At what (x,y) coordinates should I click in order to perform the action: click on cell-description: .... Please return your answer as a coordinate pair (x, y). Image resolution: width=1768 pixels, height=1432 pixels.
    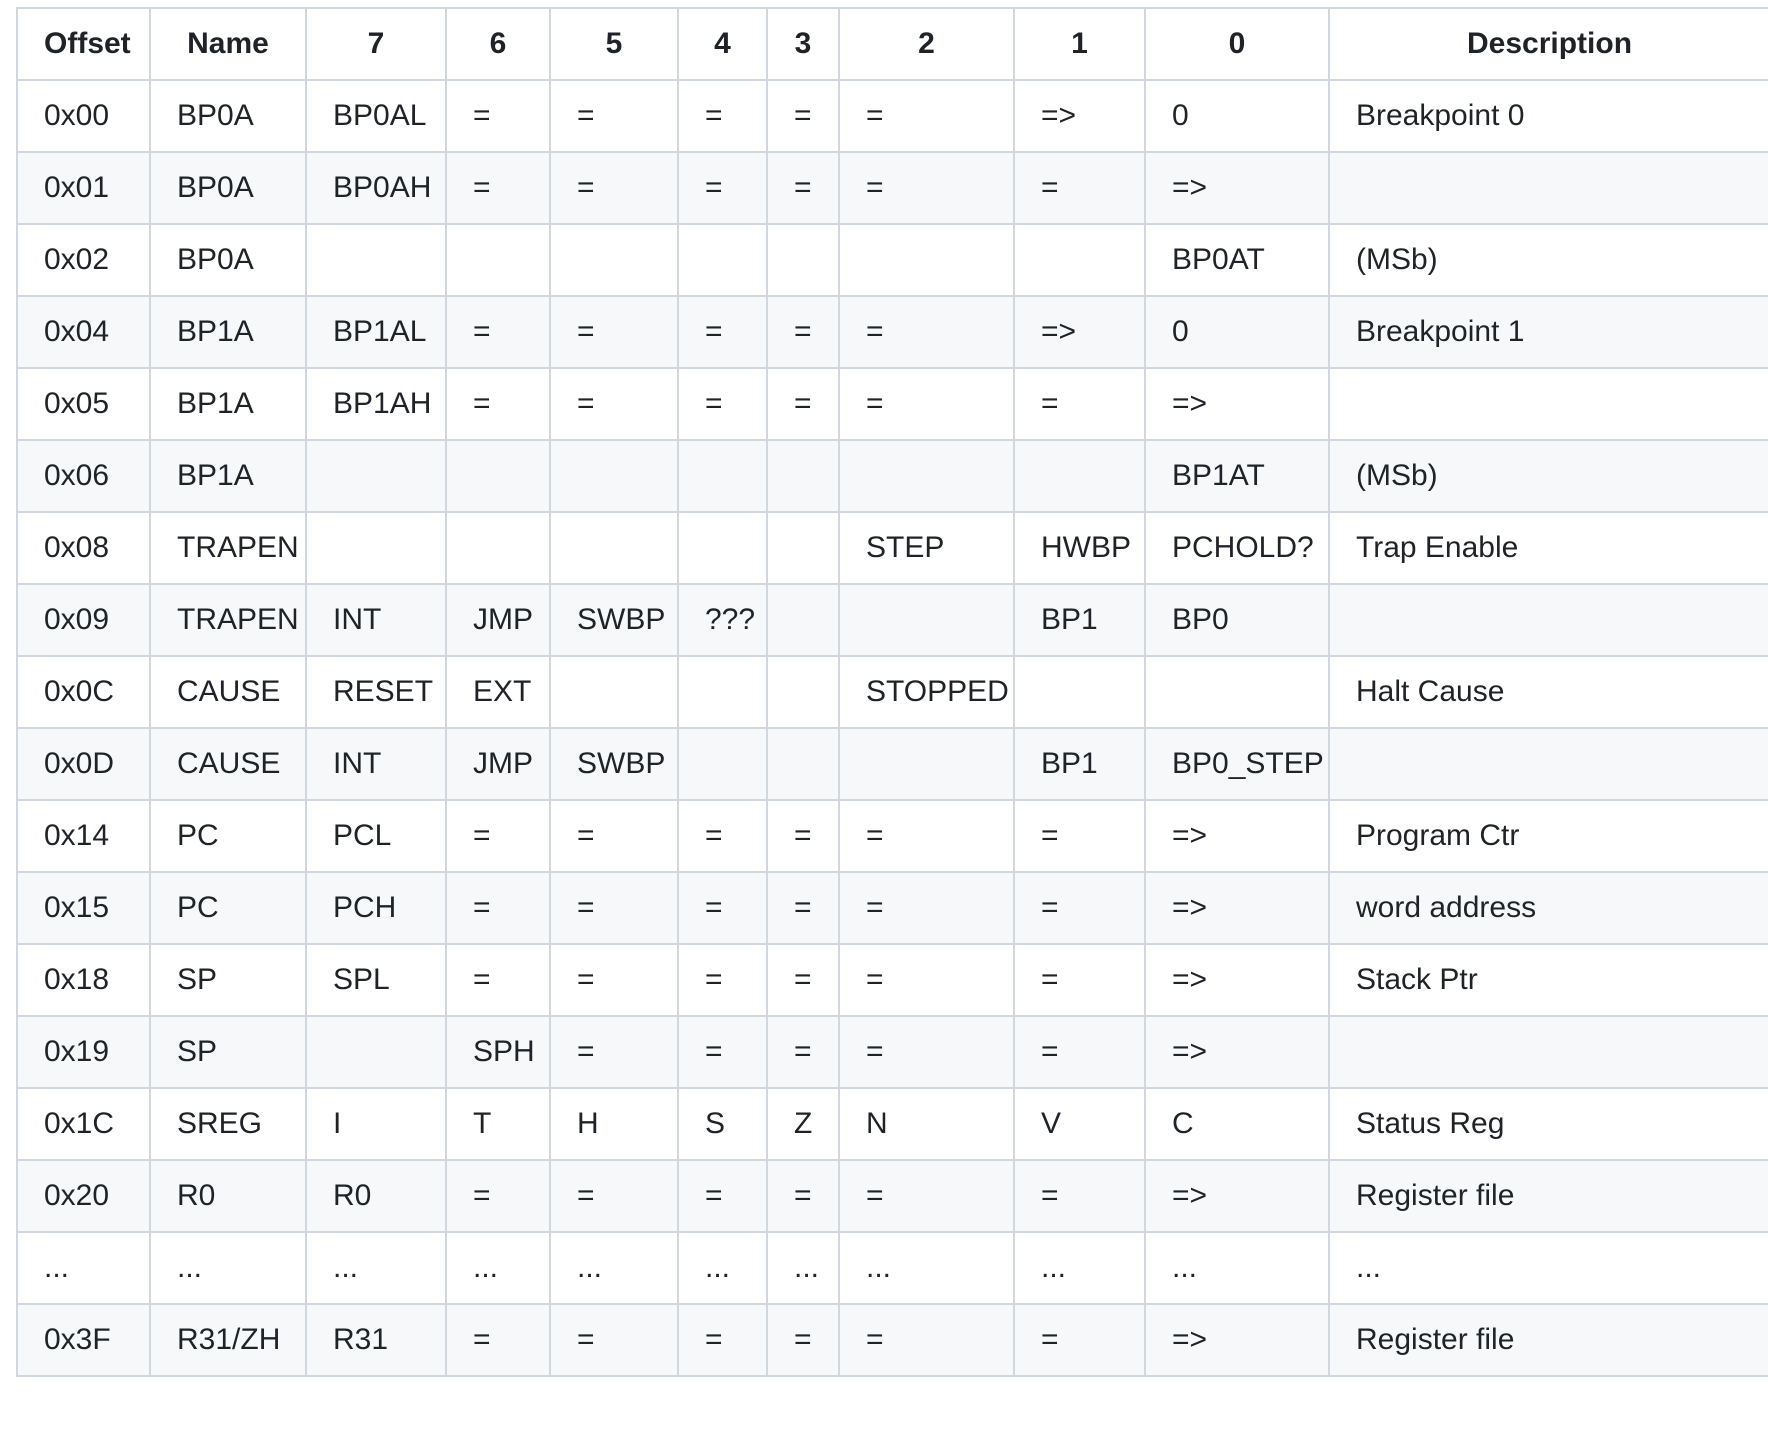
    Looking at the image, I should click on (1548, 1268).